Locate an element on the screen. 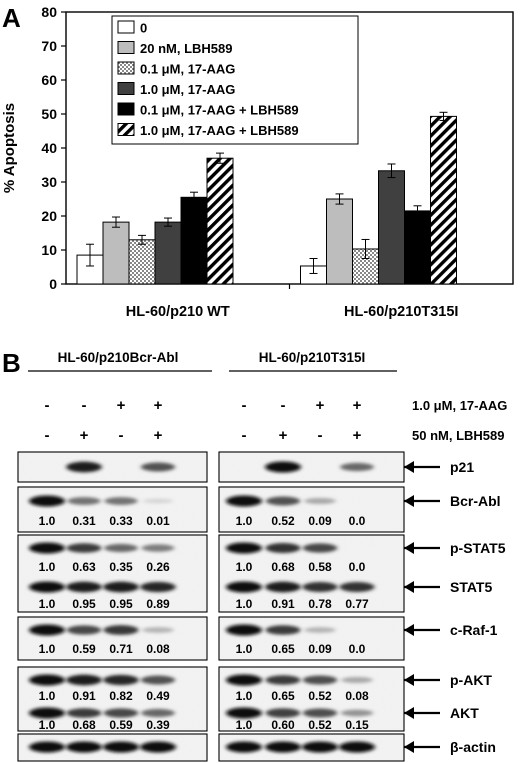 The height and width of the screenshot is (763, 520). densitometry-value: 0.65 is located at coordinates (283, 649).